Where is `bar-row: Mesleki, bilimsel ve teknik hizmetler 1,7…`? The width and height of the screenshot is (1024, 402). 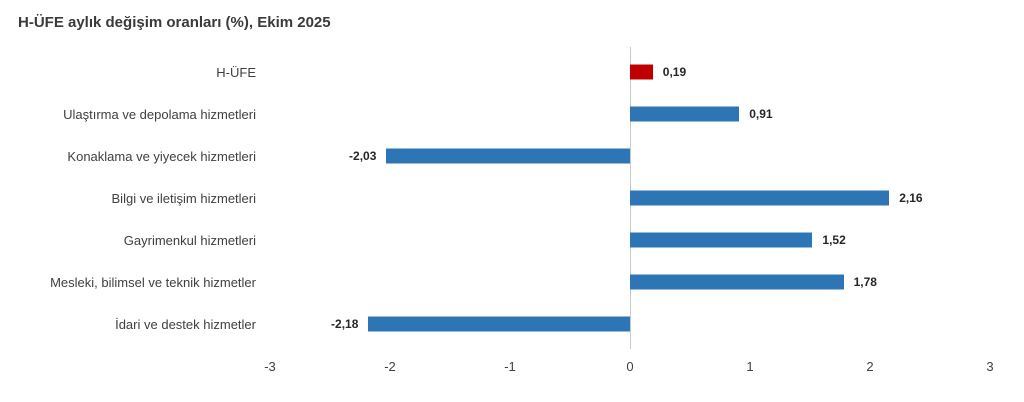 bar-row: Mesleki, bilimsel ve teknik hizmetler 1,7… is located at coordinates (495, 282).